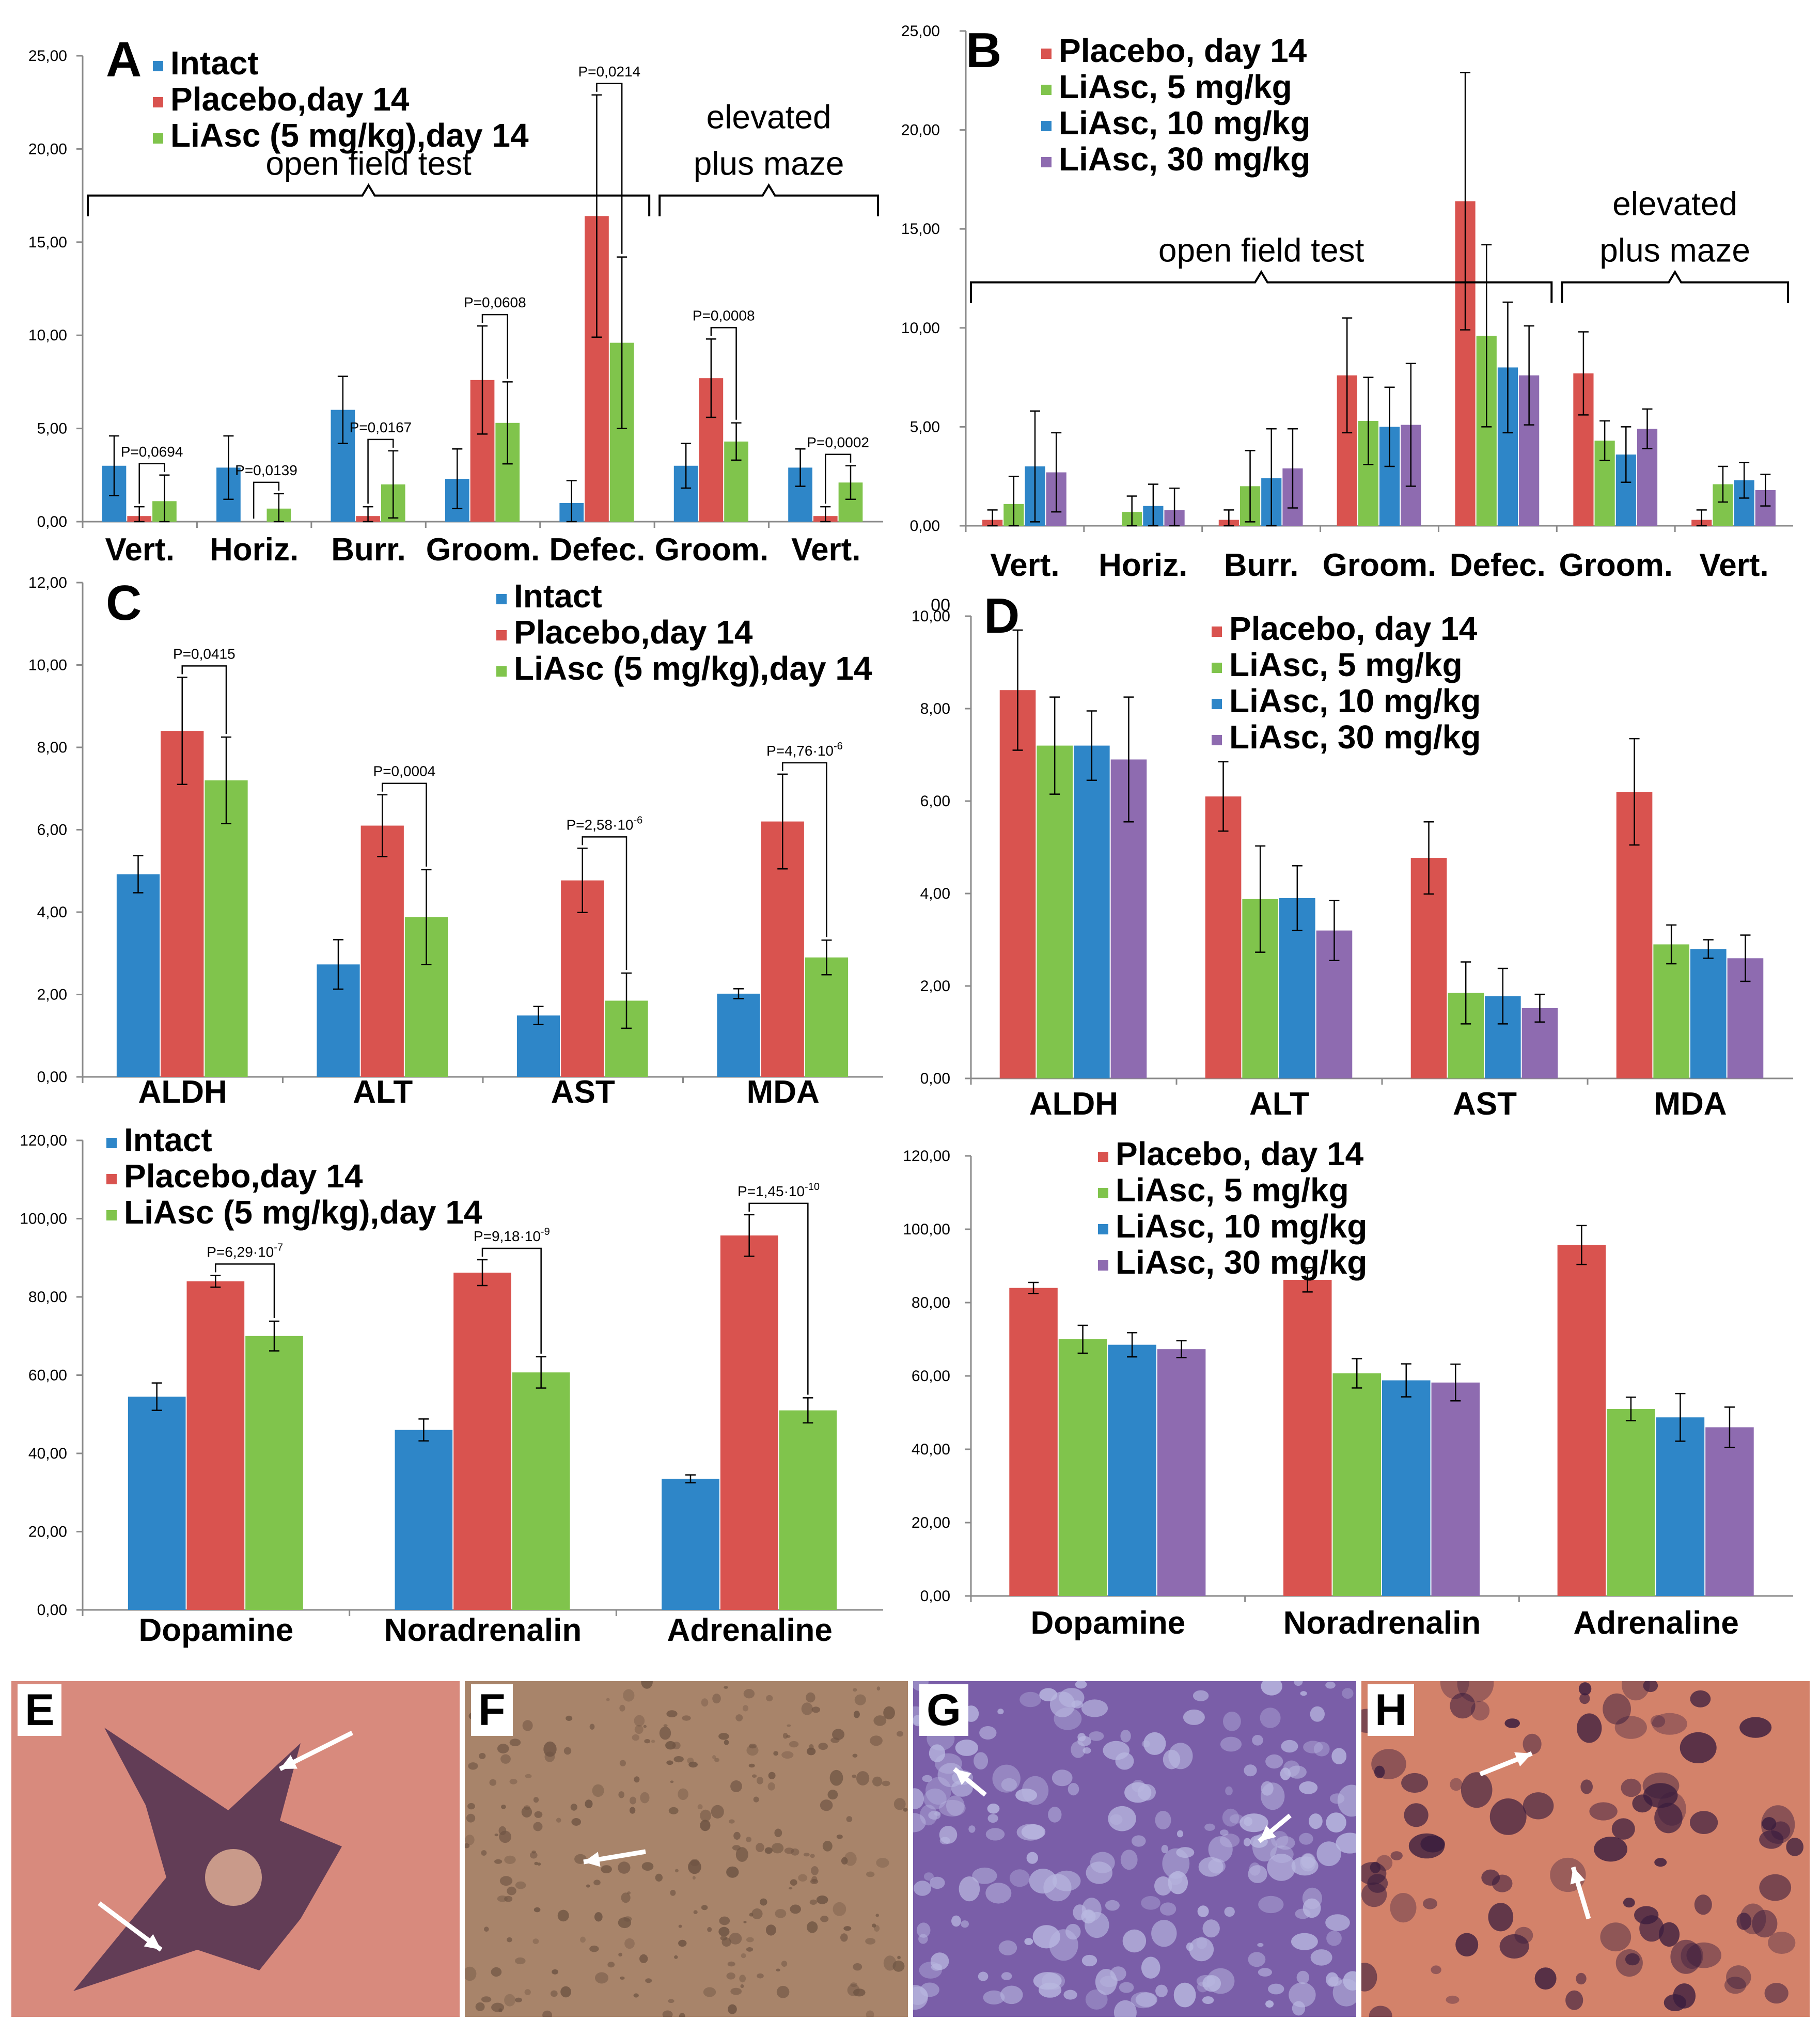 This screenshot has width=1820, height=2036. I want to click on x-tick-label: Defec., so click(1498, 565).